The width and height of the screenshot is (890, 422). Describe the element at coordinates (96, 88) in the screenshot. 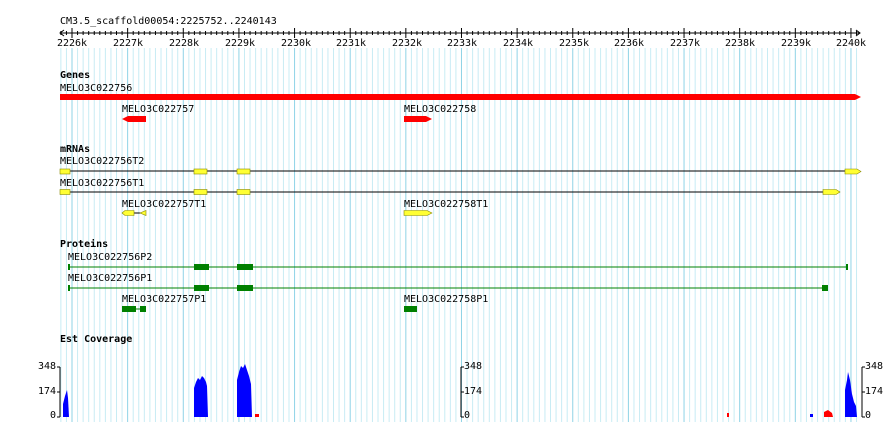

I see `gene-label: MELO3C022756` at that location.